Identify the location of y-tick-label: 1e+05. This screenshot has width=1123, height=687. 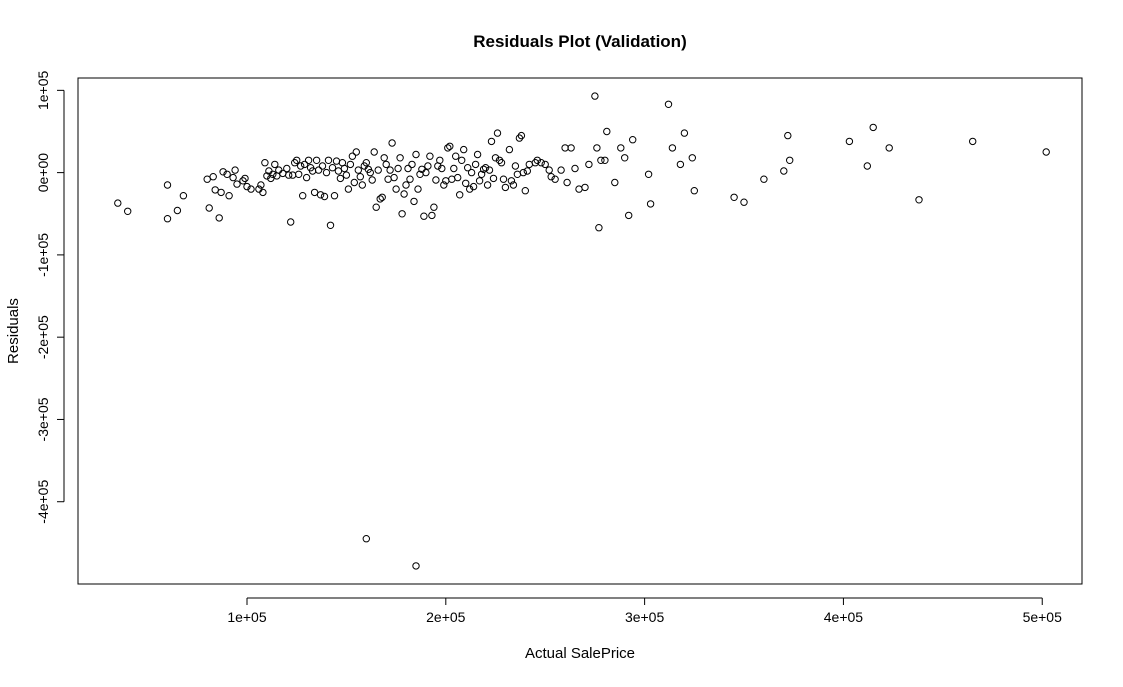
(43, 90).